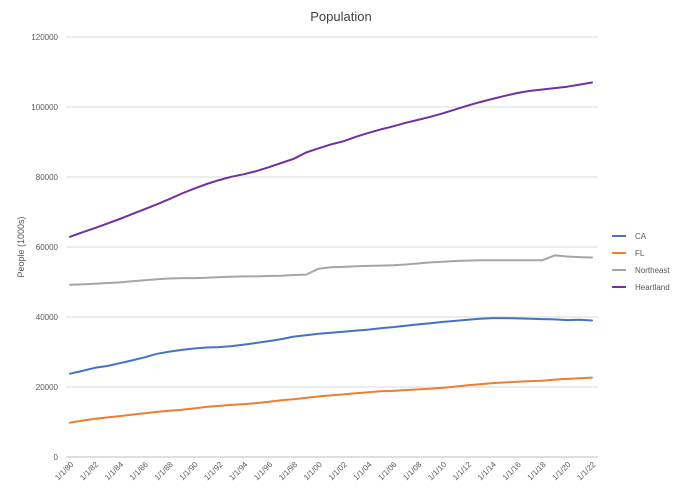 The image size is (682, 495). Describe the element at coordinates (462, 471) in the screenshot. I see `x-tick-label: 1/1/12` at that location.